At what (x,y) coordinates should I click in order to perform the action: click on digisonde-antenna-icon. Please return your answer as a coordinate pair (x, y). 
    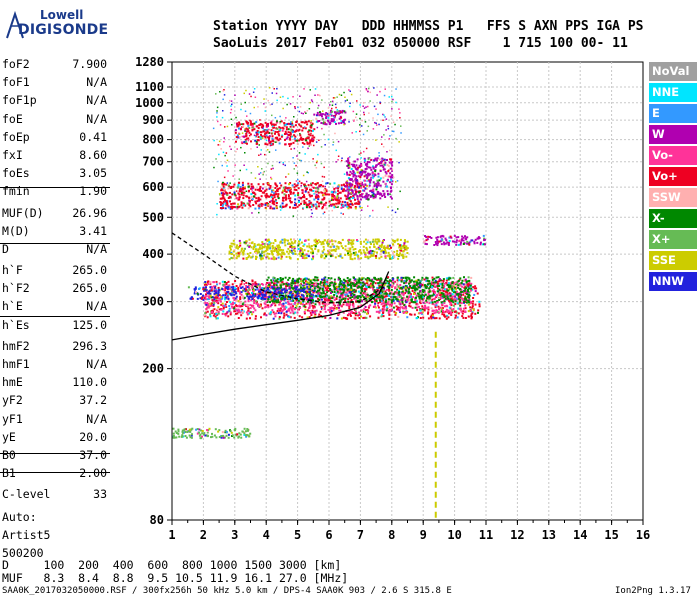
    Looking at the image, I should click on (15, 24).